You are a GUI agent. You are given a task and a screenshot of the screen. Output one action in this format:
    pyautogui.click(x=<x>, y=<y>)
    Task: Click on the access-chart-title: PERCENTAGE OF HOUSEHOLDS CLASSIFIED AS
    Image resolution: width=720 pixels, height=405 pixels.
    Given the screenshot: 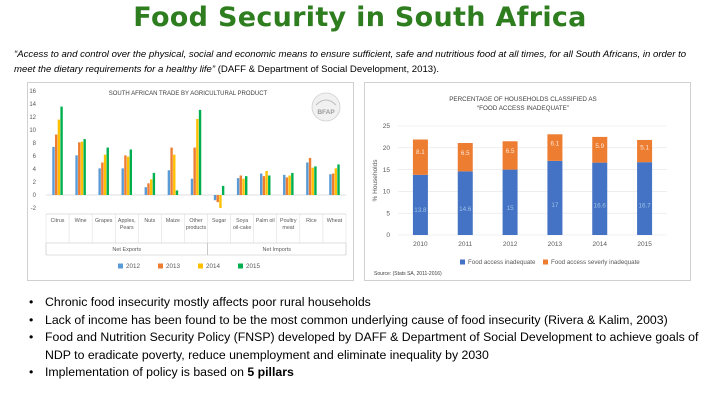 What is the action you would take?
    pyautogui.click(x=523, y=99)
    